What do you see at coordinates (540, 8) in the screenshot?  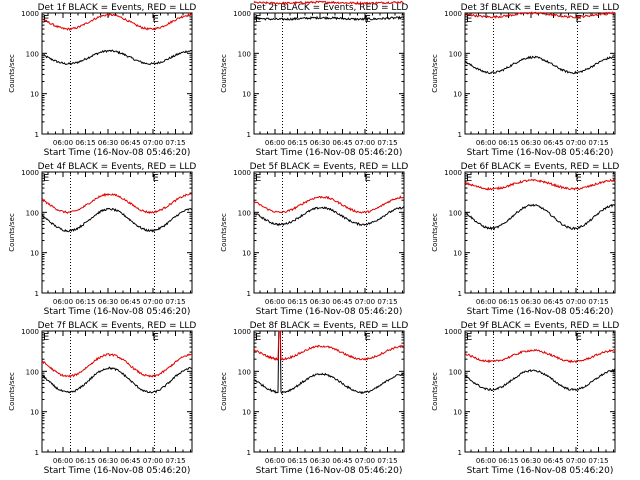 I see `chart-title: Det 3f BLACK = Events, RED = LLD` at bounding box center [540, 8].